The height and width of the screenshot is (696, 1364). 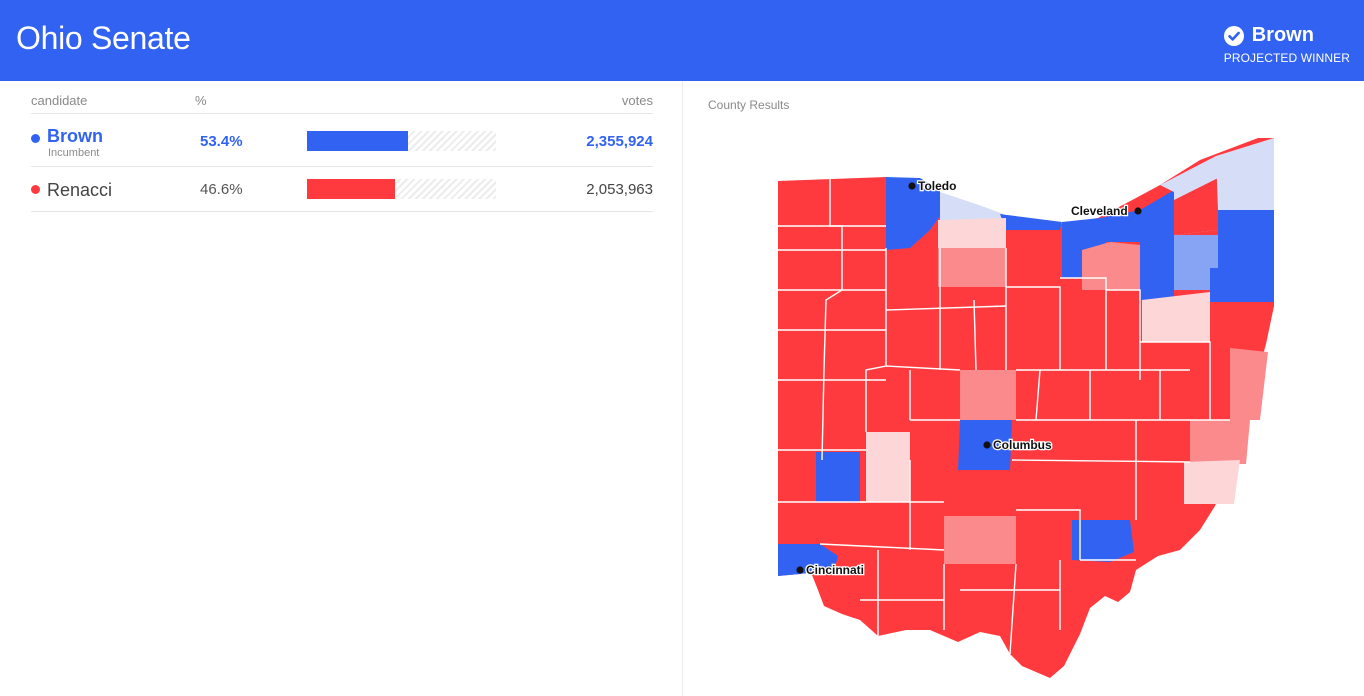 I want to click on county-jefferson, so click(x=1249, y=384).